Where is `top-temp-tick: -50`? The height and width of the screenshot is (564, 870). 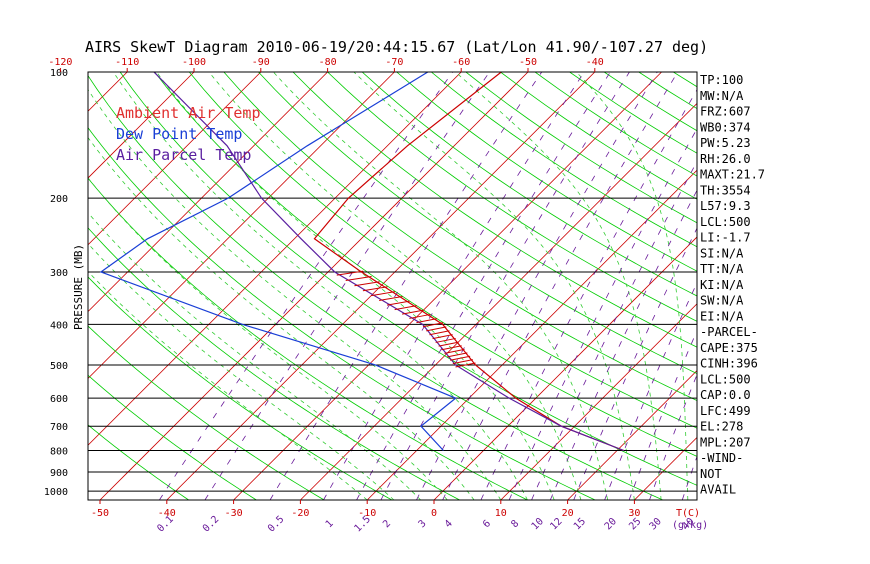
top-temp-tick: -50 is located at coordinates (528, 62).